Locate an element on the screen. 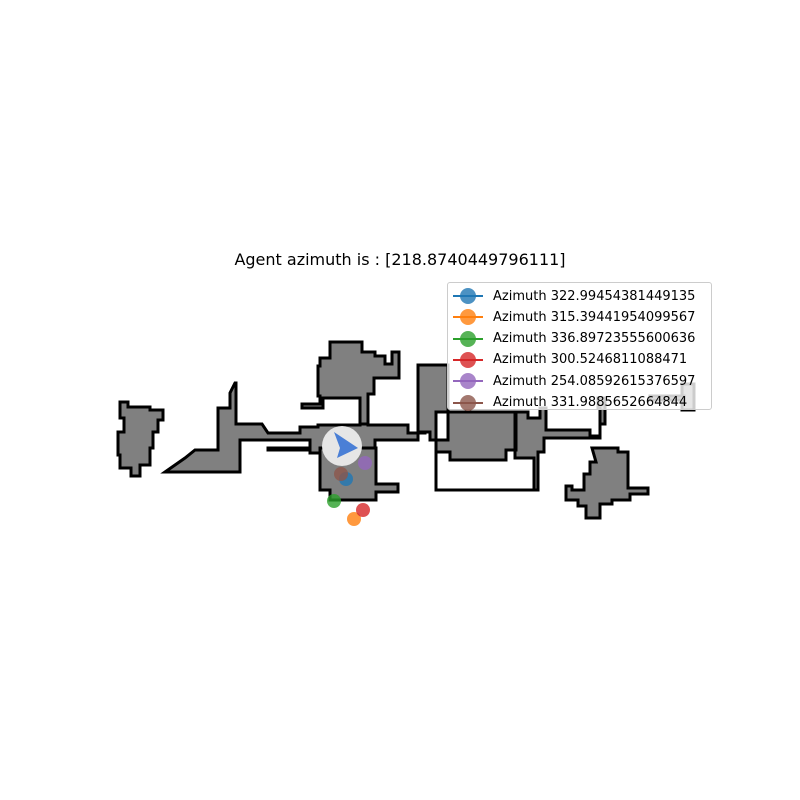  legend-item: Azimuth 331.9885652664844 is located at coordinates (567, 403).